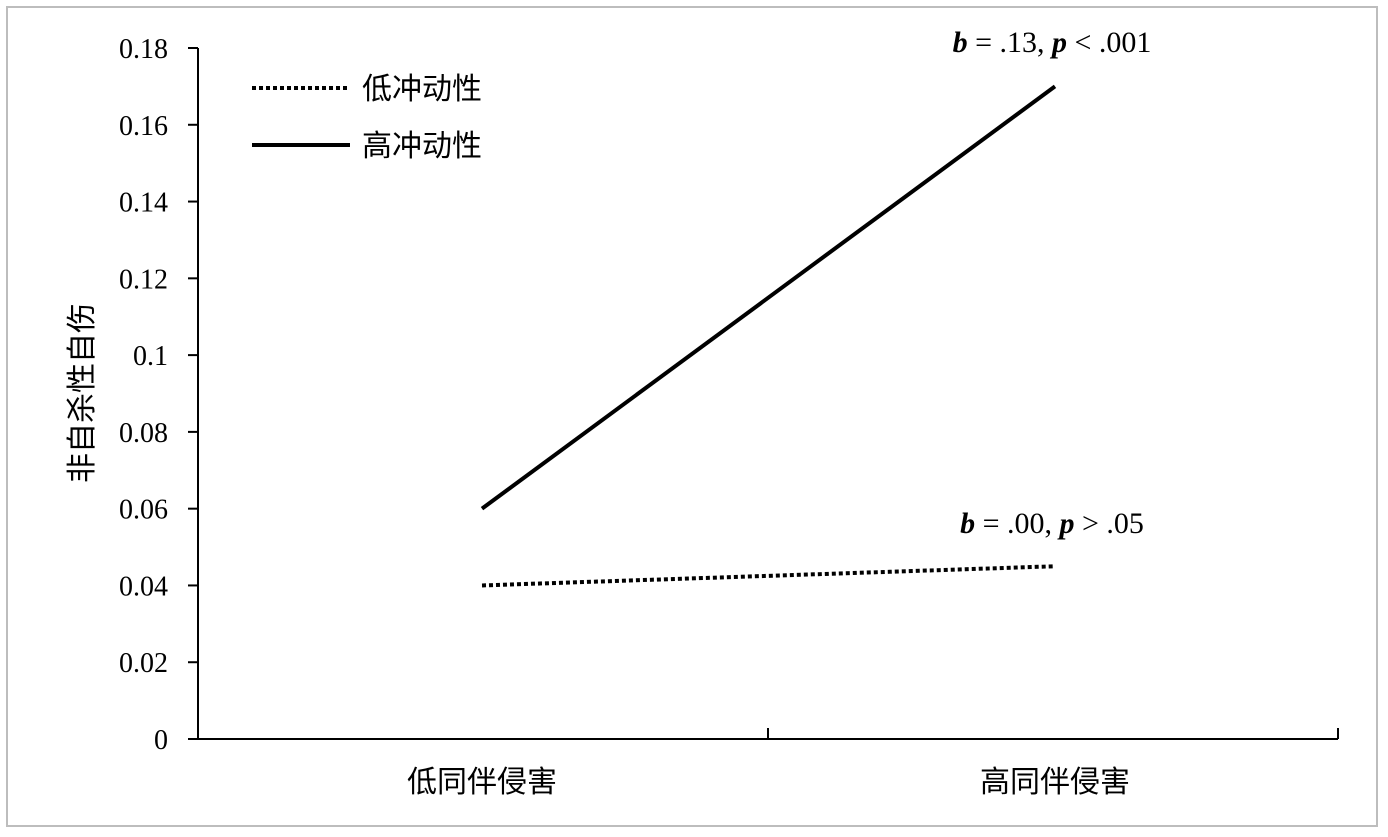  What do you see at coordinates (768, 576) in the screenshot?
I see `series-line-low-impulsivity` at bounding box center [768, 576].